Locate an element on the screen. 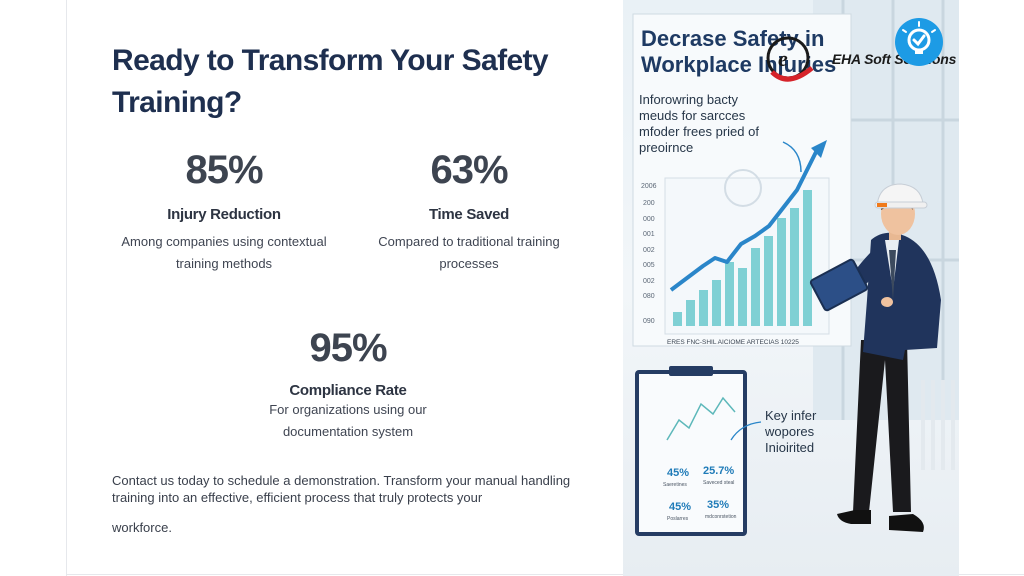  page-title: Ready to Transform Your Safety Training? is located at coordinates (330, 81).